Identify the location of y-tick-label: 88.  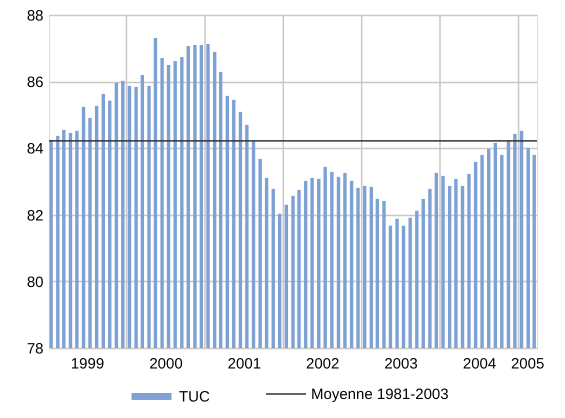
(35, 16).